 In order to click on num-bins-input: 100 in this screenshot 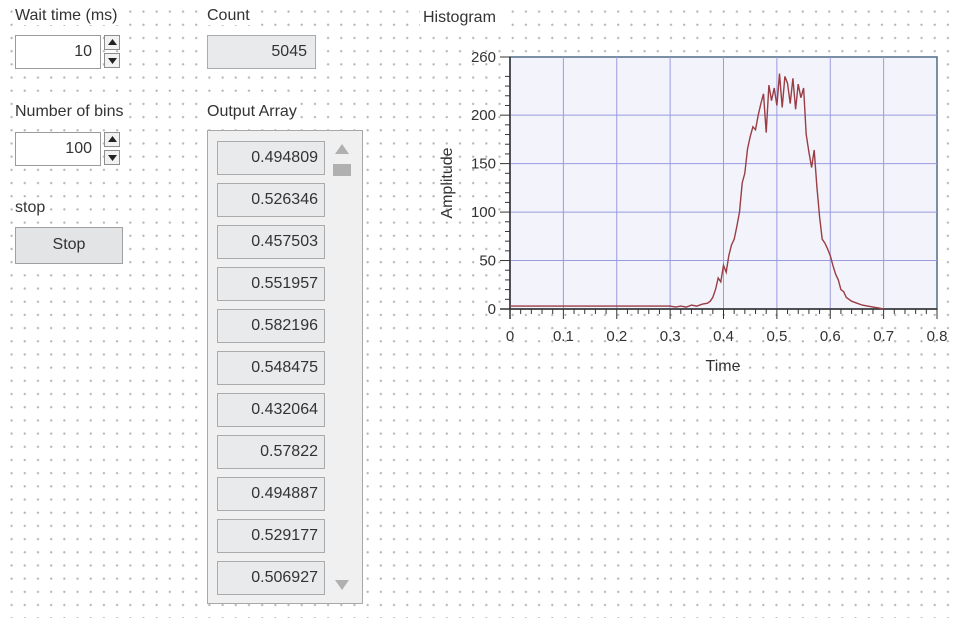, I will do `click(58, 149)`.